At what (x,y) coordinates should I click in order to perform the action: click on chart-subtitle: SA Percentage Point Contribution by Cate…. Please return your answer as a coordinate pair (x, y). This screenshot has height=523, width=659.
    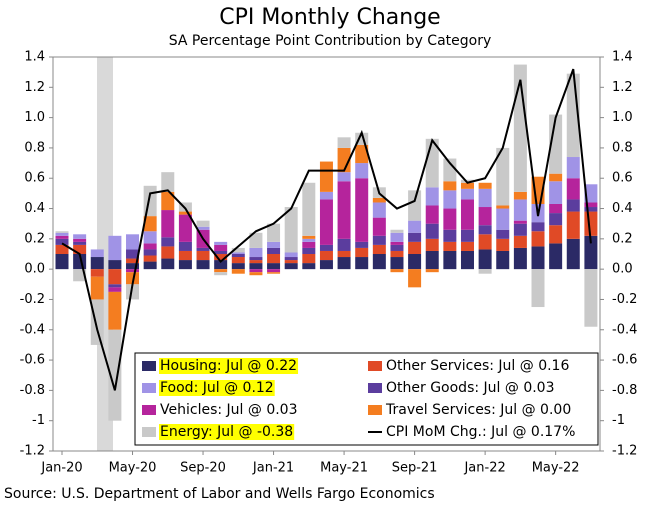
    Looking at the image, I should click on (330, 41).